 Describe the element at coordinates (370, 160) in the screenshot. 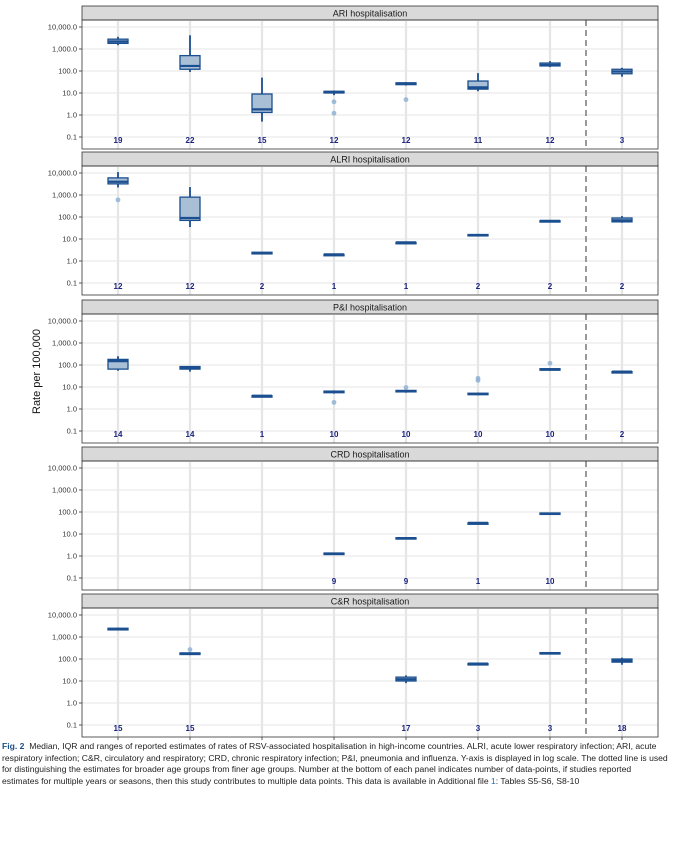

I see `panel-title: ALRI hospitalisation` at that location.